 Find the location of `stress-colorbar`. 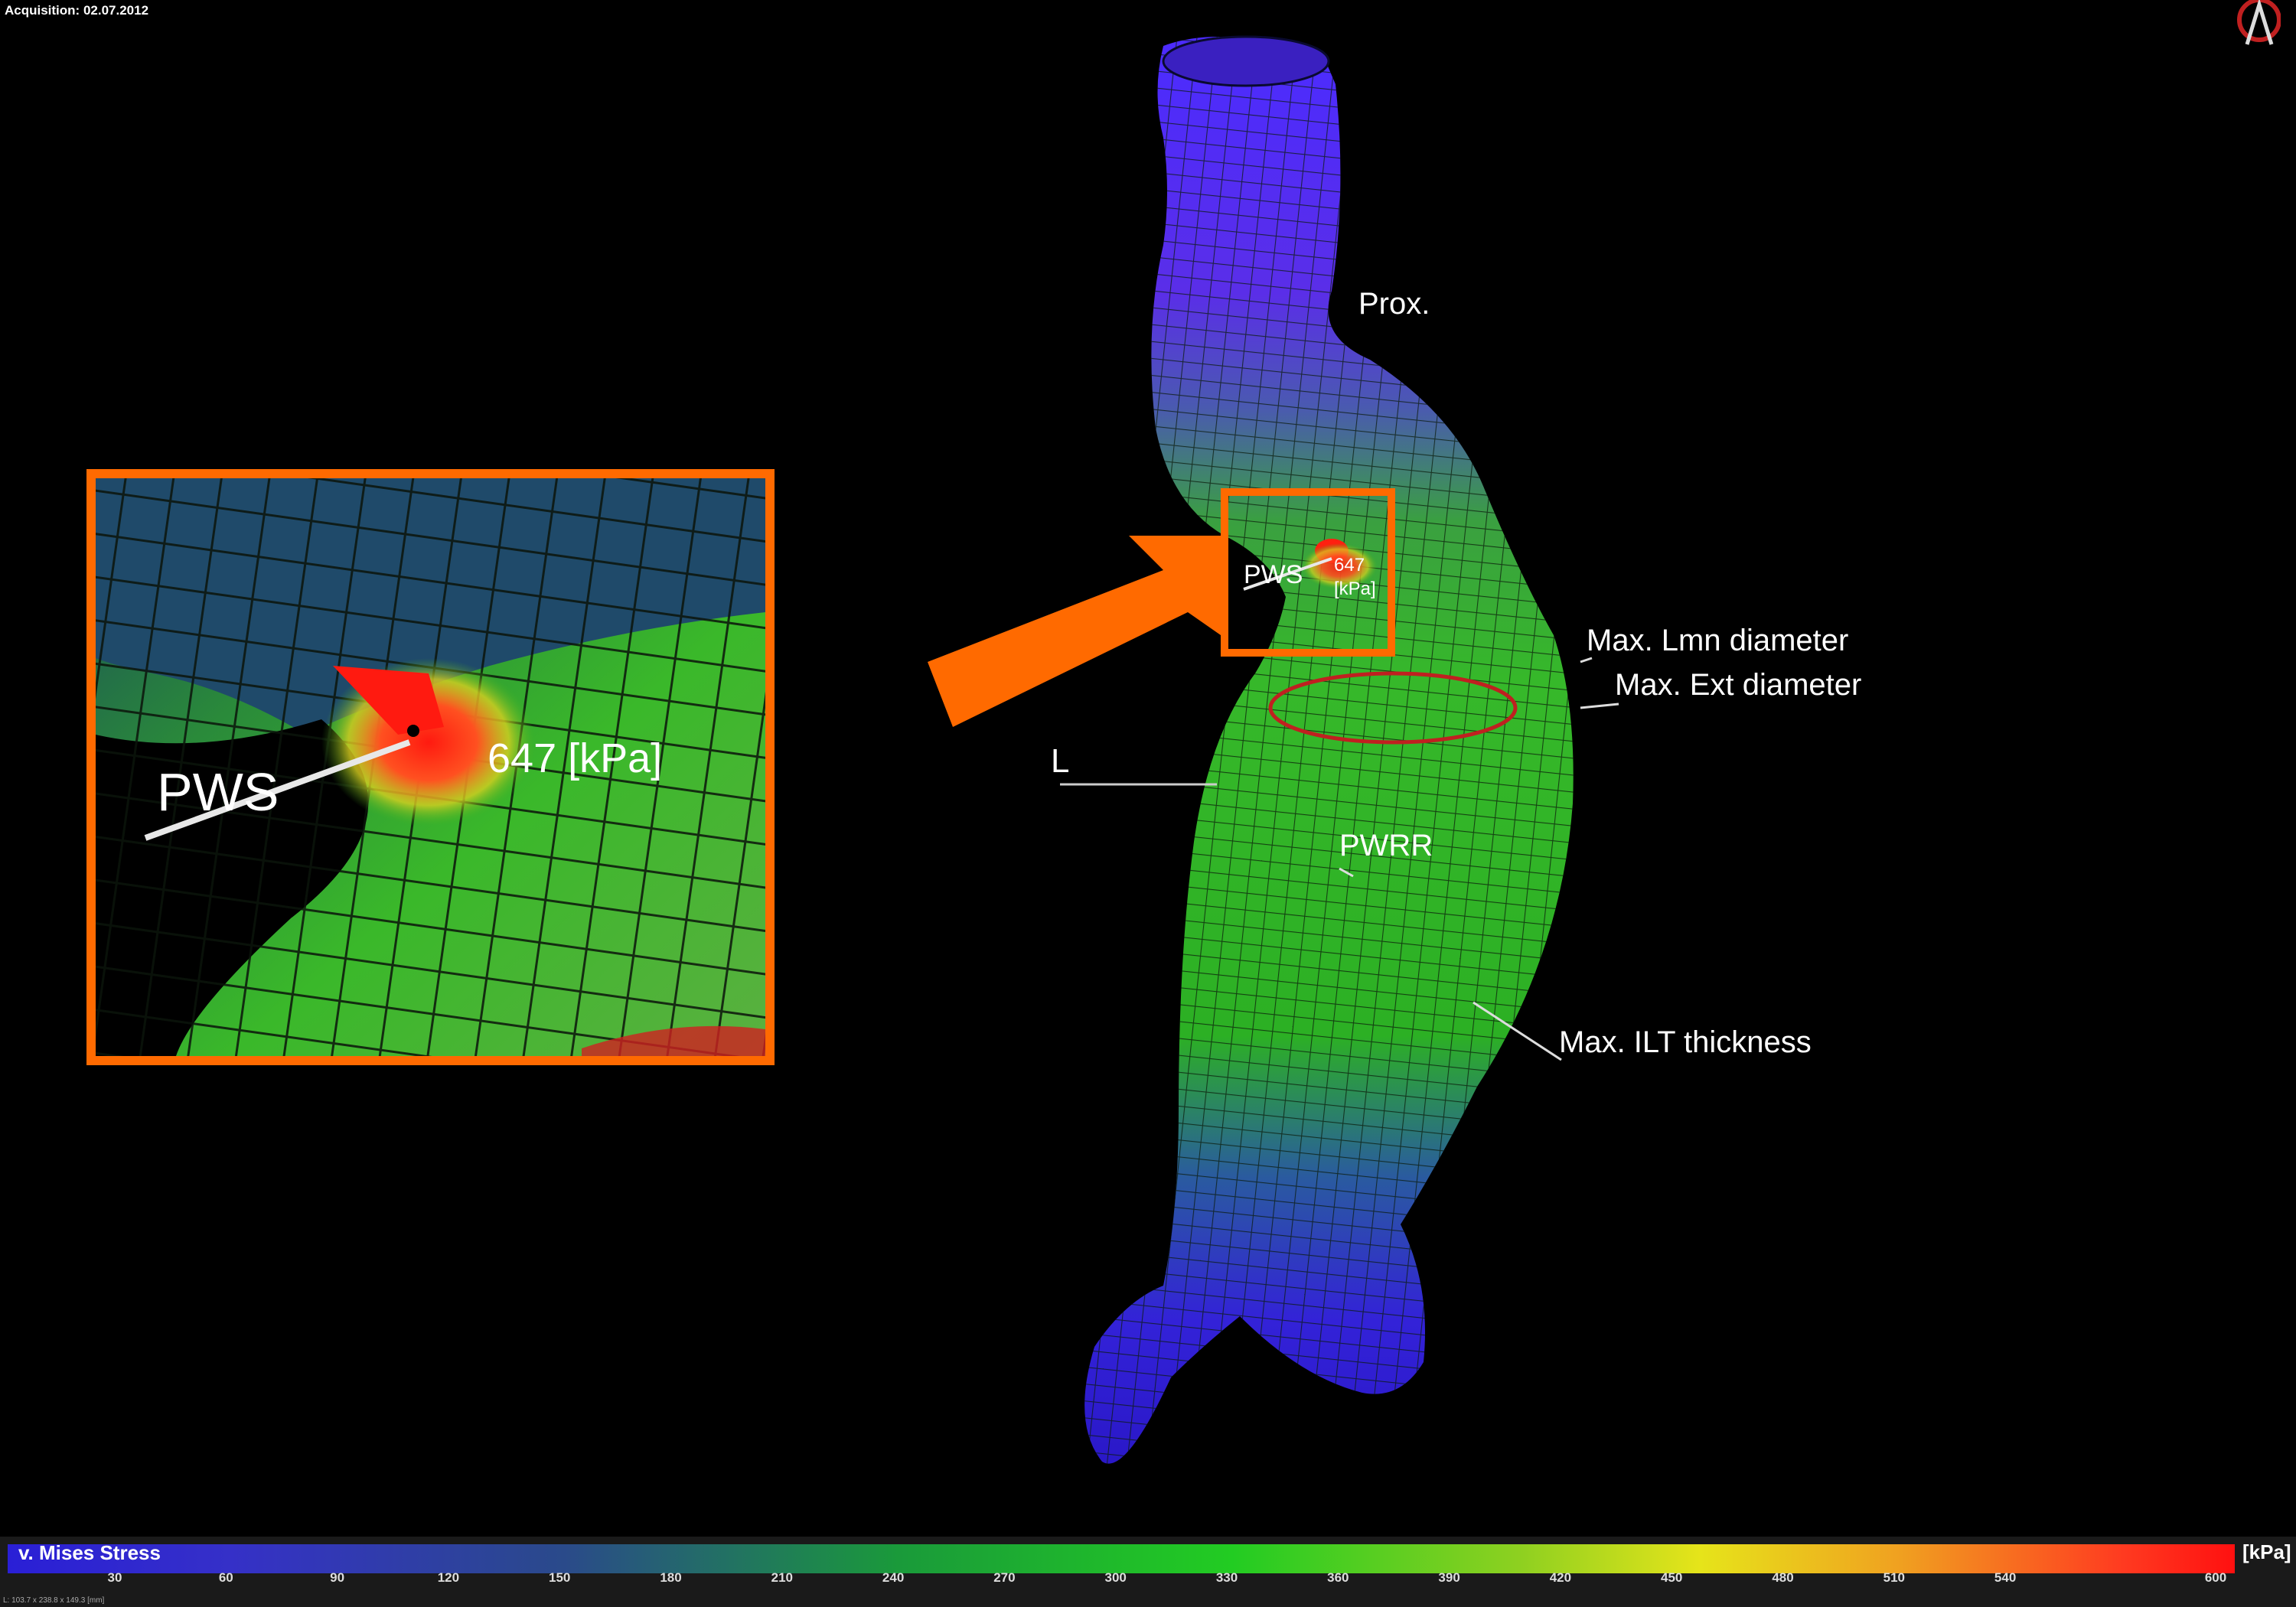

stress-colorbar is located at coordinates (1148, 1572).